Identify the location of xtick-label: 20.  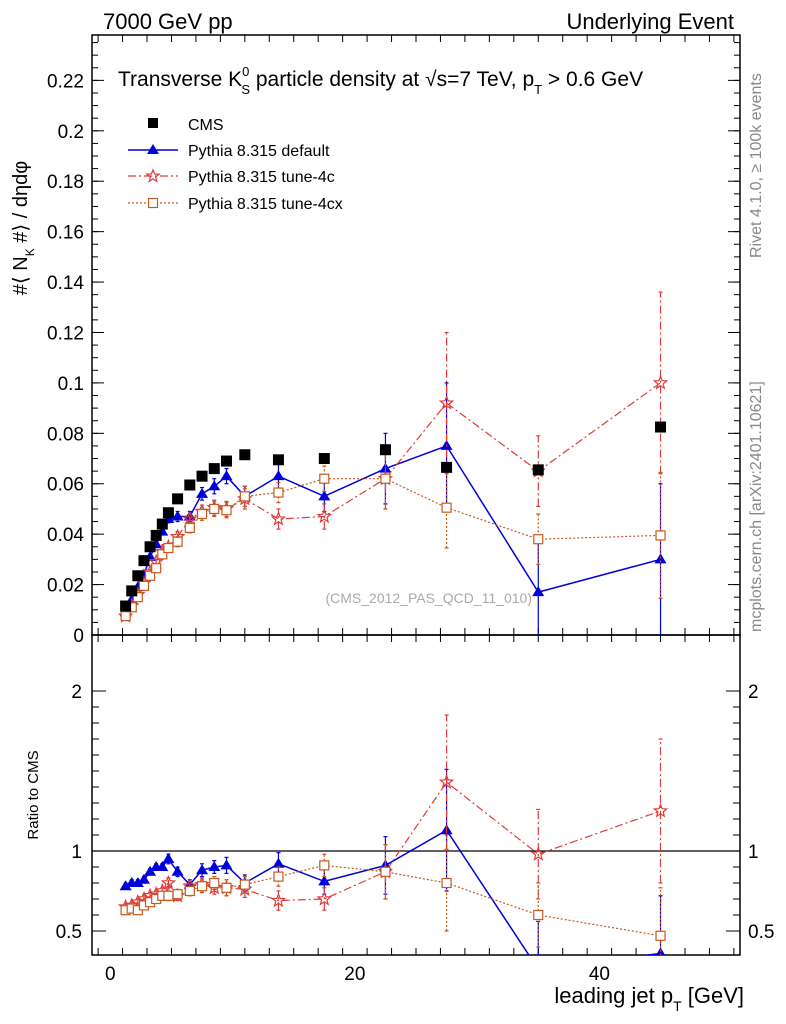
(354, 974).